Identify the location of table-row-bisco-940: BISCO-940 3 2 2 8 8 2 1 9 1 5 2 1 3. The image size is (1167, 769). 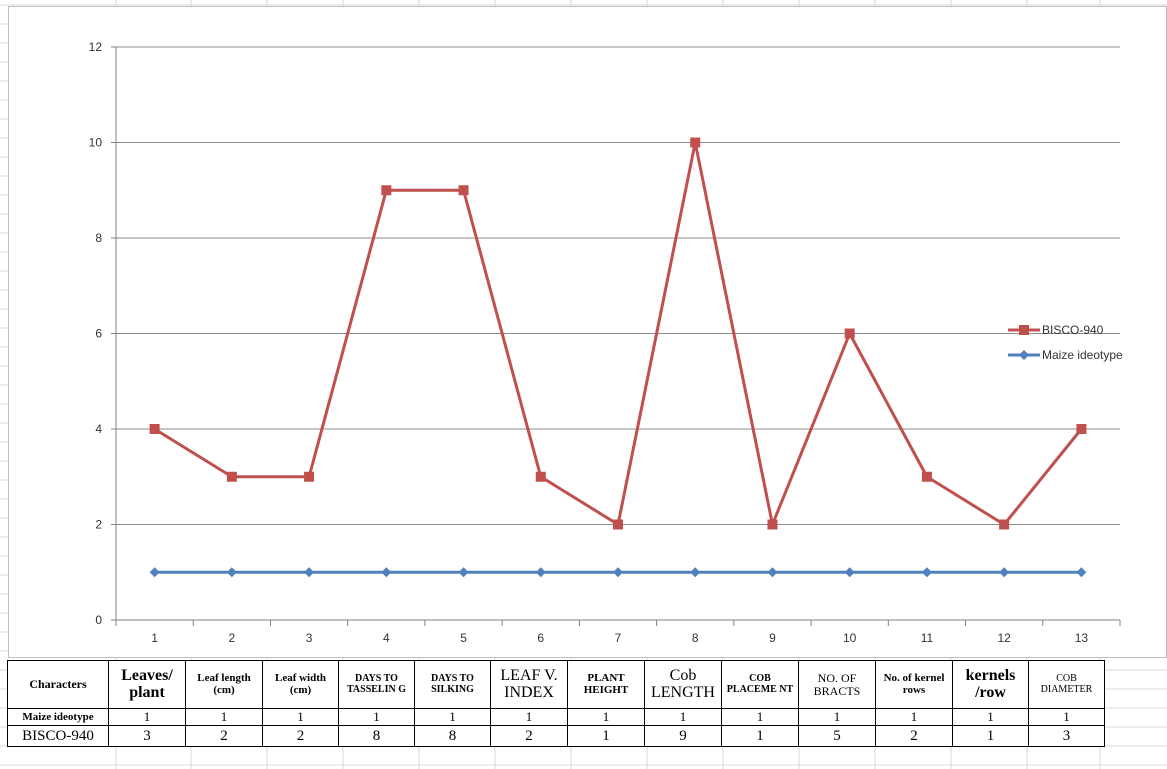
(556, 736).